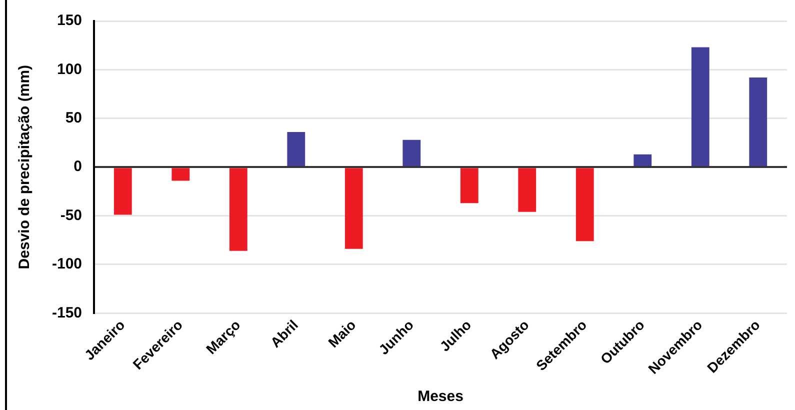 This screenshot has width=795, height=410. Describe the element at coordinates (69, 69) in the screenshot. I see `y-tick-label: 100` at that location.